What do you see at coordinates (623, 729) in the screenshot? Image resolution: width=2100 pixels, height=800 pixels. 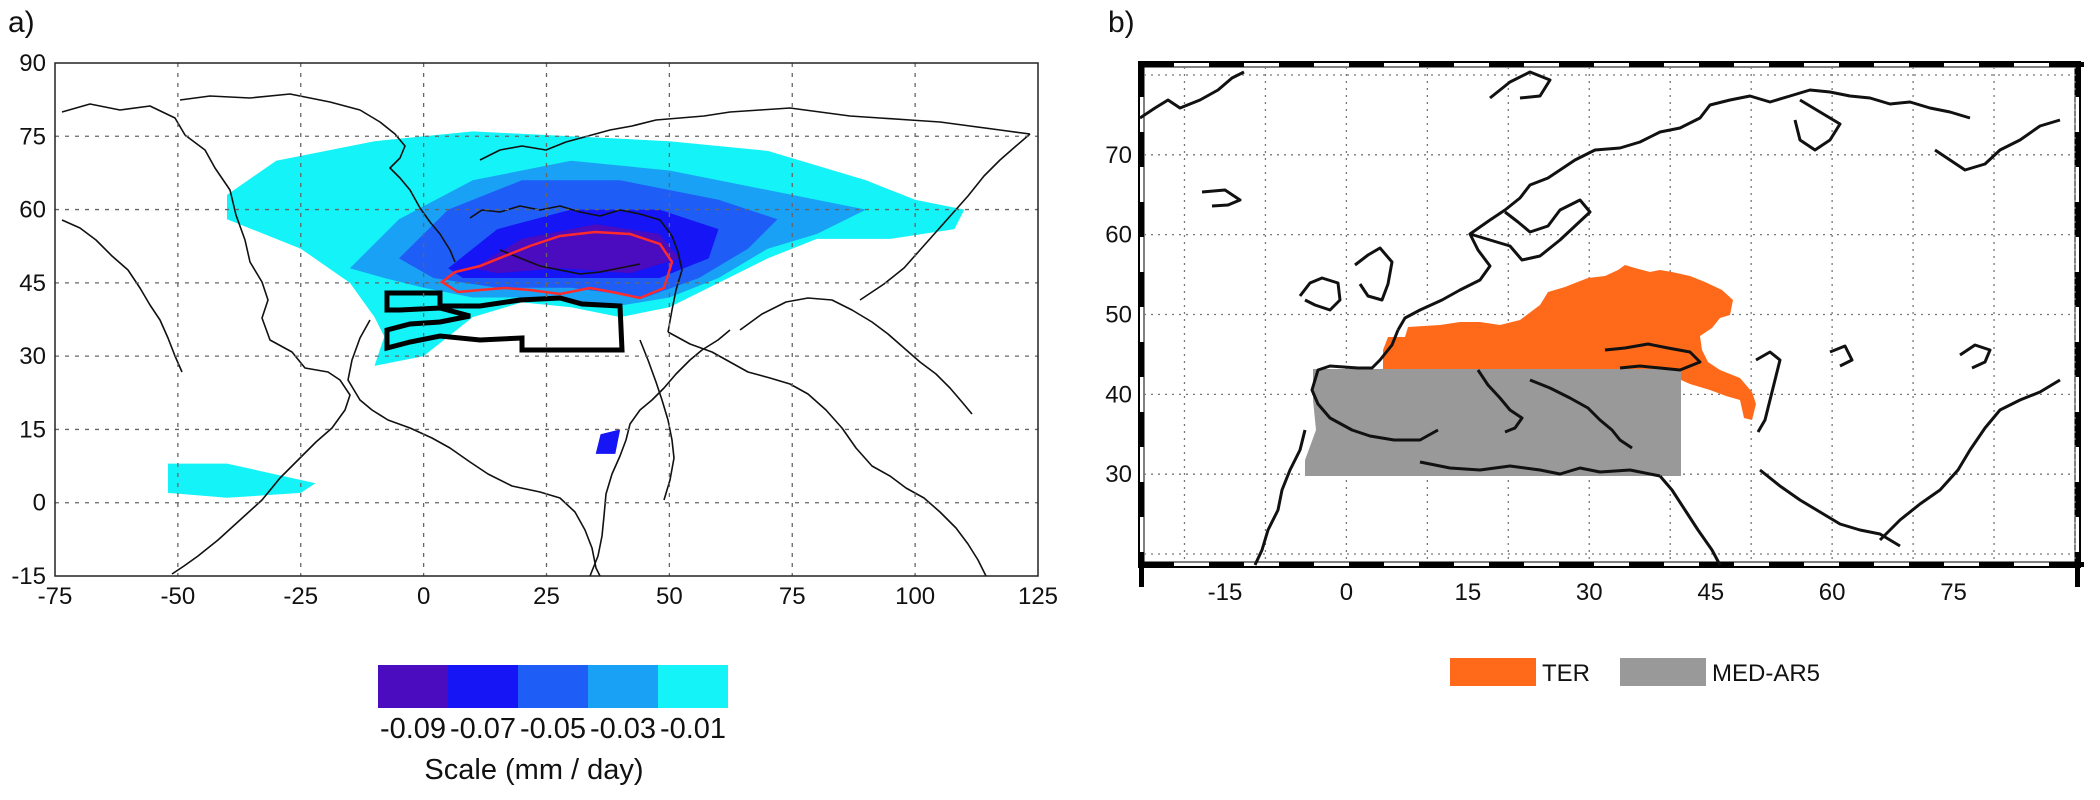 I see `colorbar-tick-label: -0.03` at bounding box center [623, 729].